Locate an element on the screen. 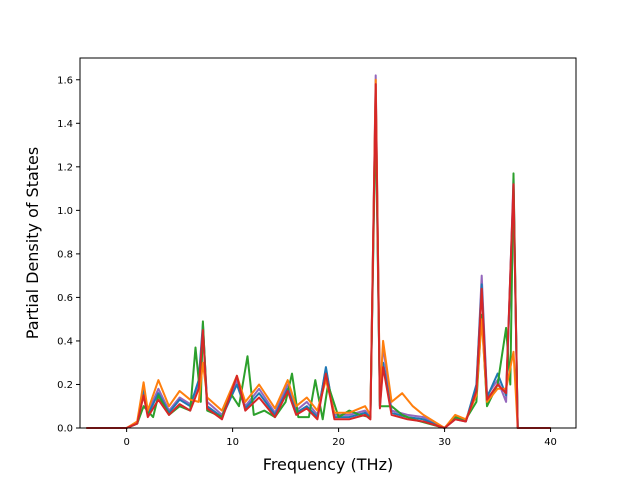  x-axis-label: Frequency (THz) is located at coordinates (328, 464).